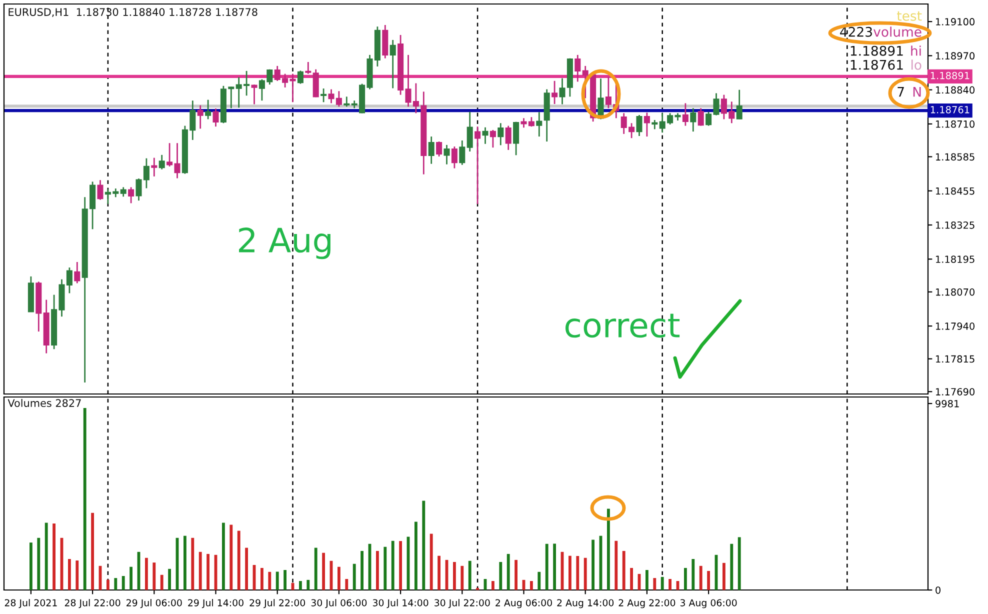  Describe the element at coordinates (216, 603) in the screenshot. I see `x-tick-label: 29 Jul 14:00` at that location.